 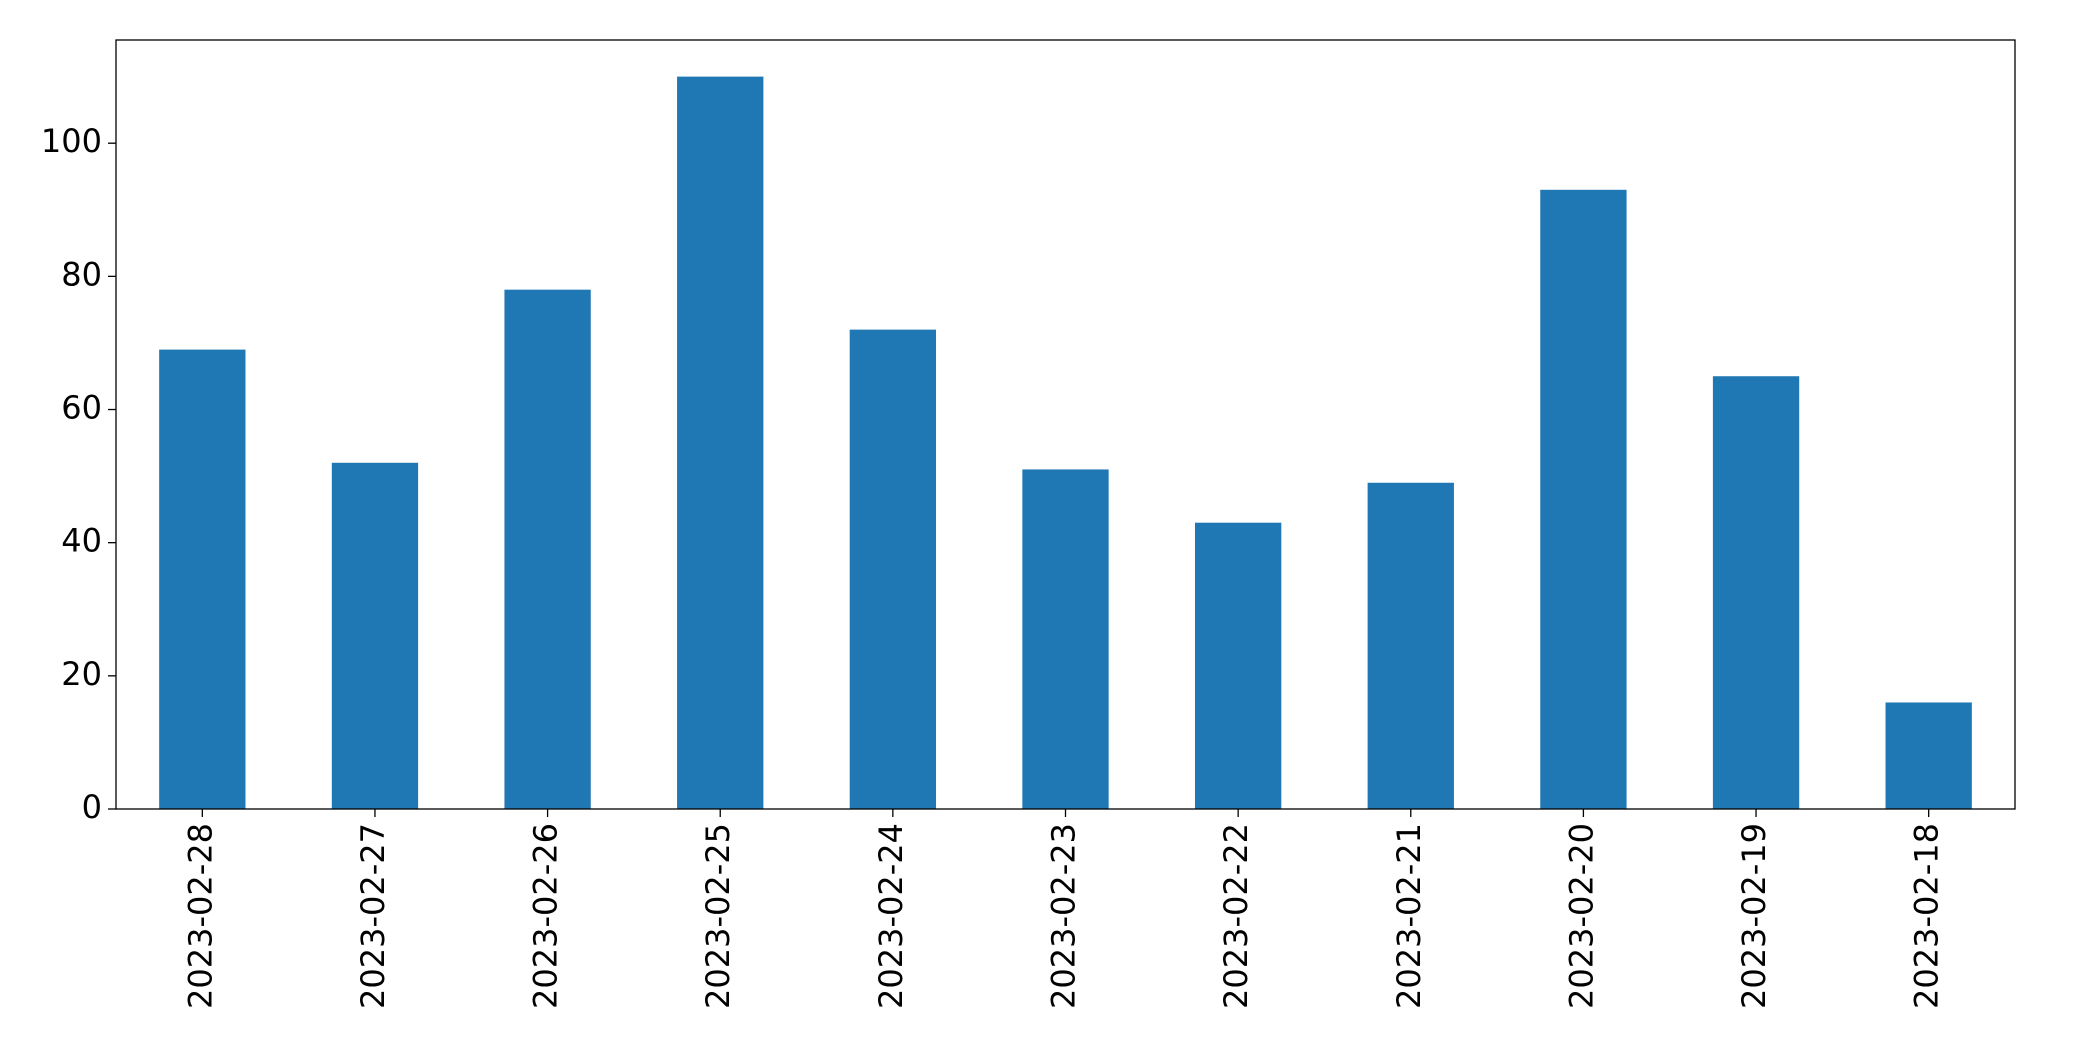 What do you see at coordinates (81, 408) in the screenshot?
I see `y-tick-label: 60` at bounding box center [81, 408].